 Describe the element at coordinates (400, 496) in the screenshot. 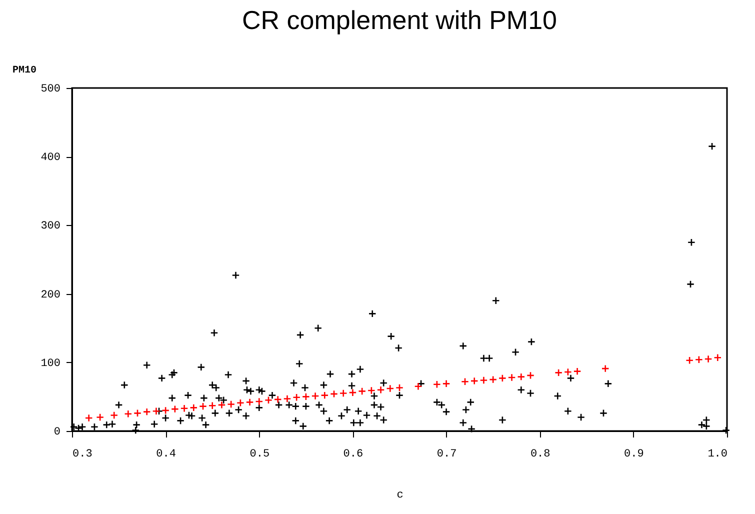

I see `x-axis-title: c` at that location.